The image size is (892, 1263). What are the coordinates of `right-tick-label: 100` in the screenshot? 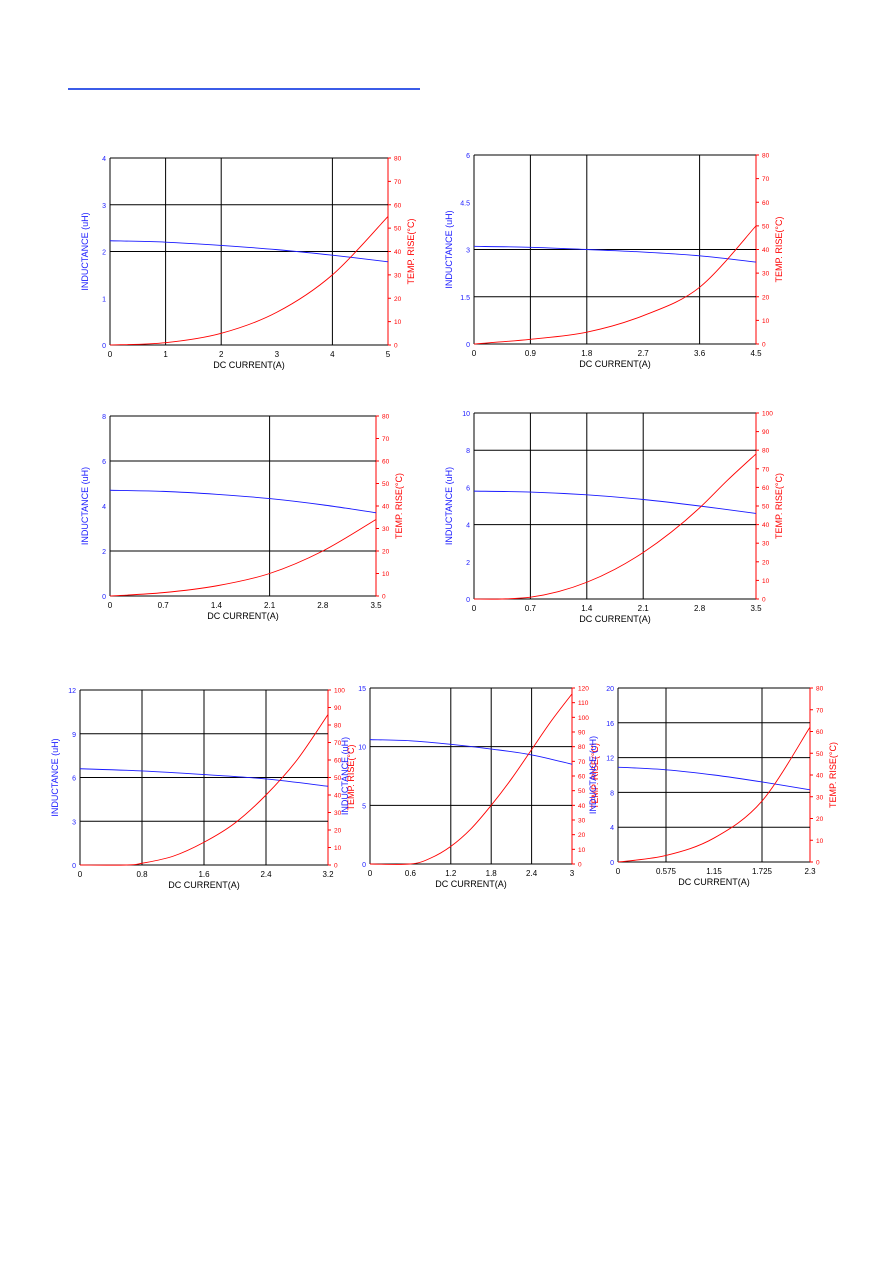 It's located at (339, 691).